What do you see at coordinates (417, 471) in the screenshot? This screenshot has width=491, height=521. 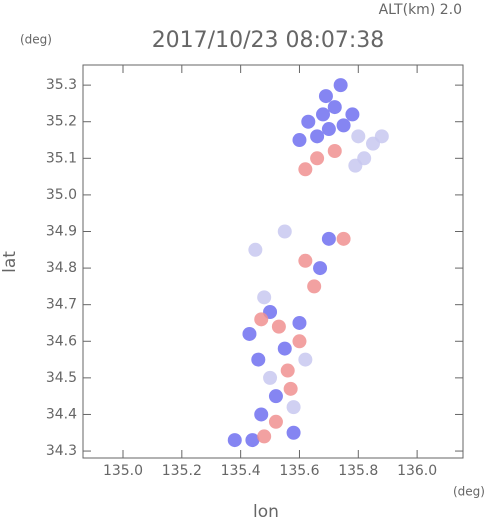 I see `x-tick-label: 136.0` at bounding box center [417, 471].